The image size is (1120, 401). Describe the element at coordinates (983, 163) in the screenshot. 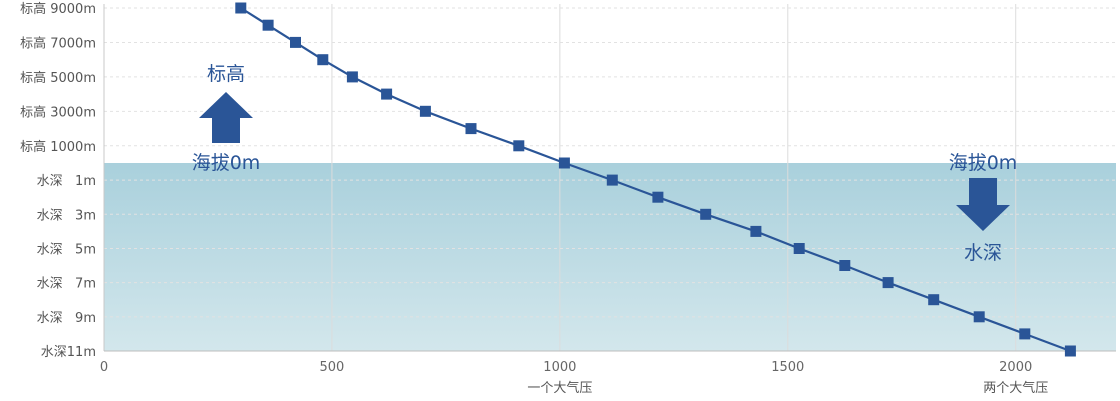

I see `sea-level-annotation-right: 海拔0m` at that location.